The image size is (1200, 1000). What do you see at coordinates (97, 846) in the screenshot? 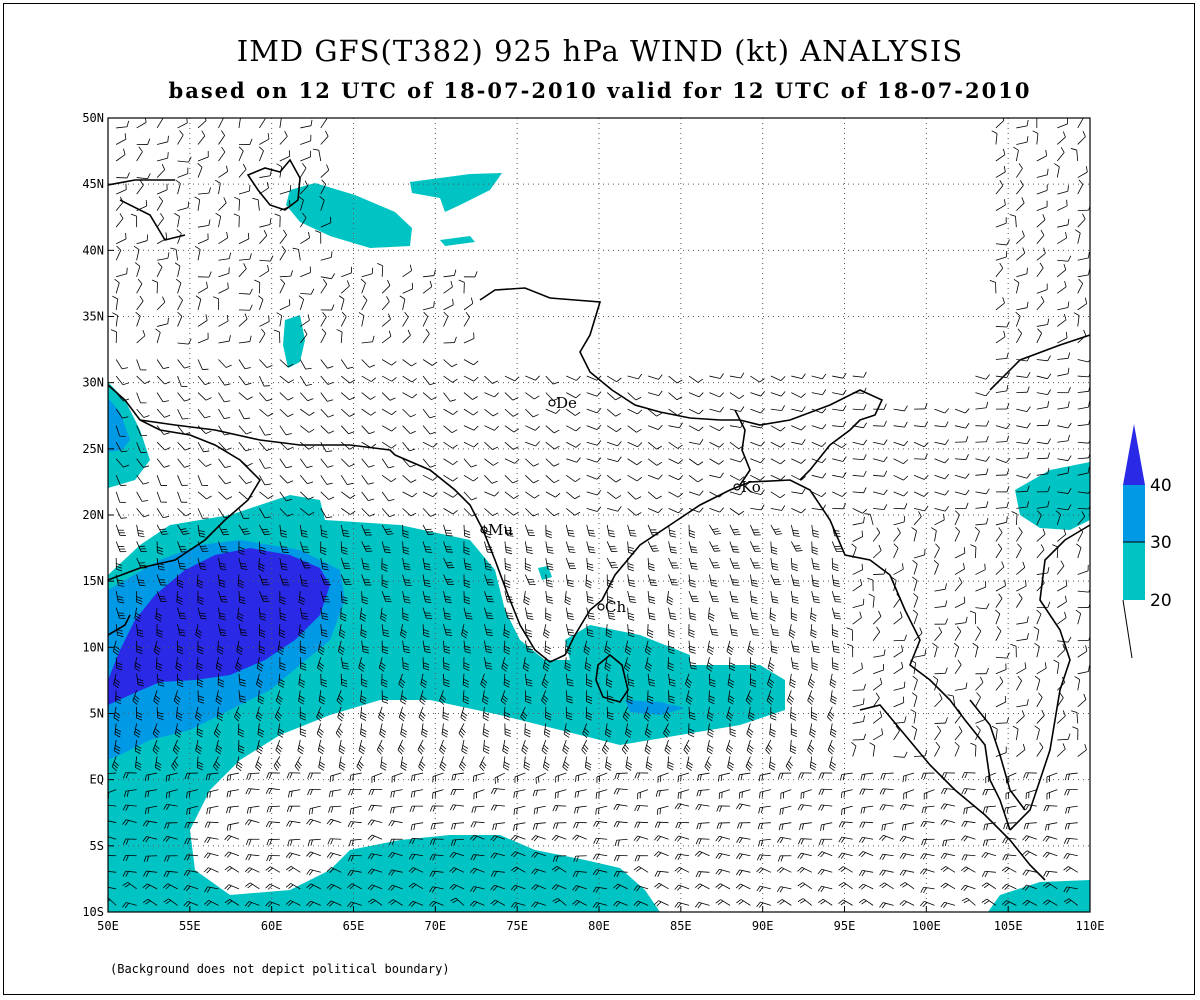
I see `y-tick-label: 5S` at bounding box center [97, 846].